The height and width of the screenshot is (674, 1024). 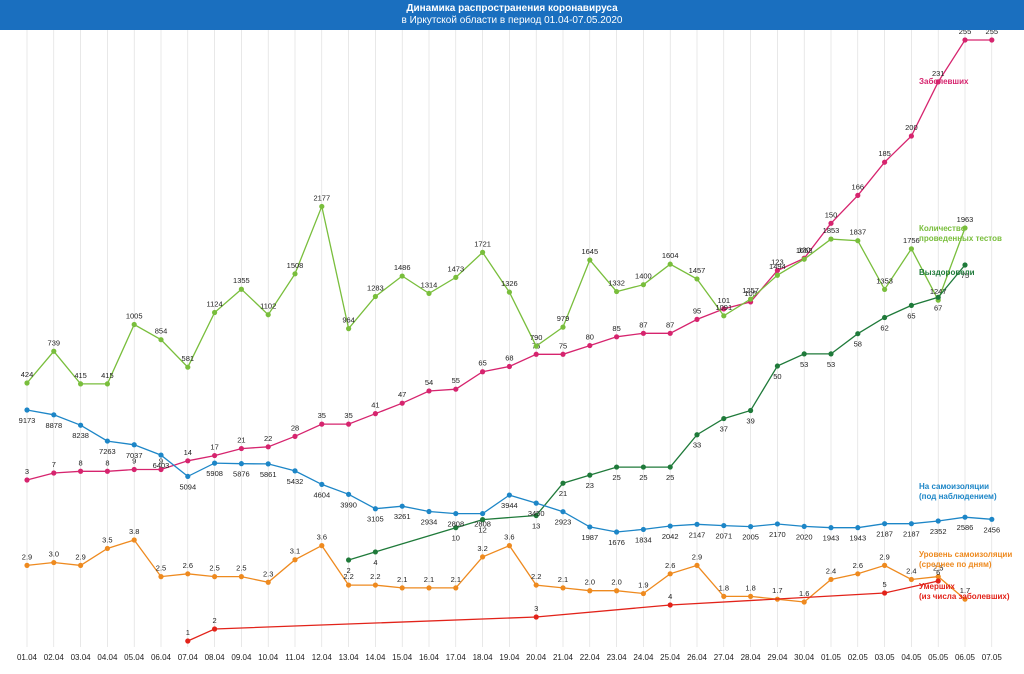 I want to click on data-label: 2.6, so click(x=188, y=565).